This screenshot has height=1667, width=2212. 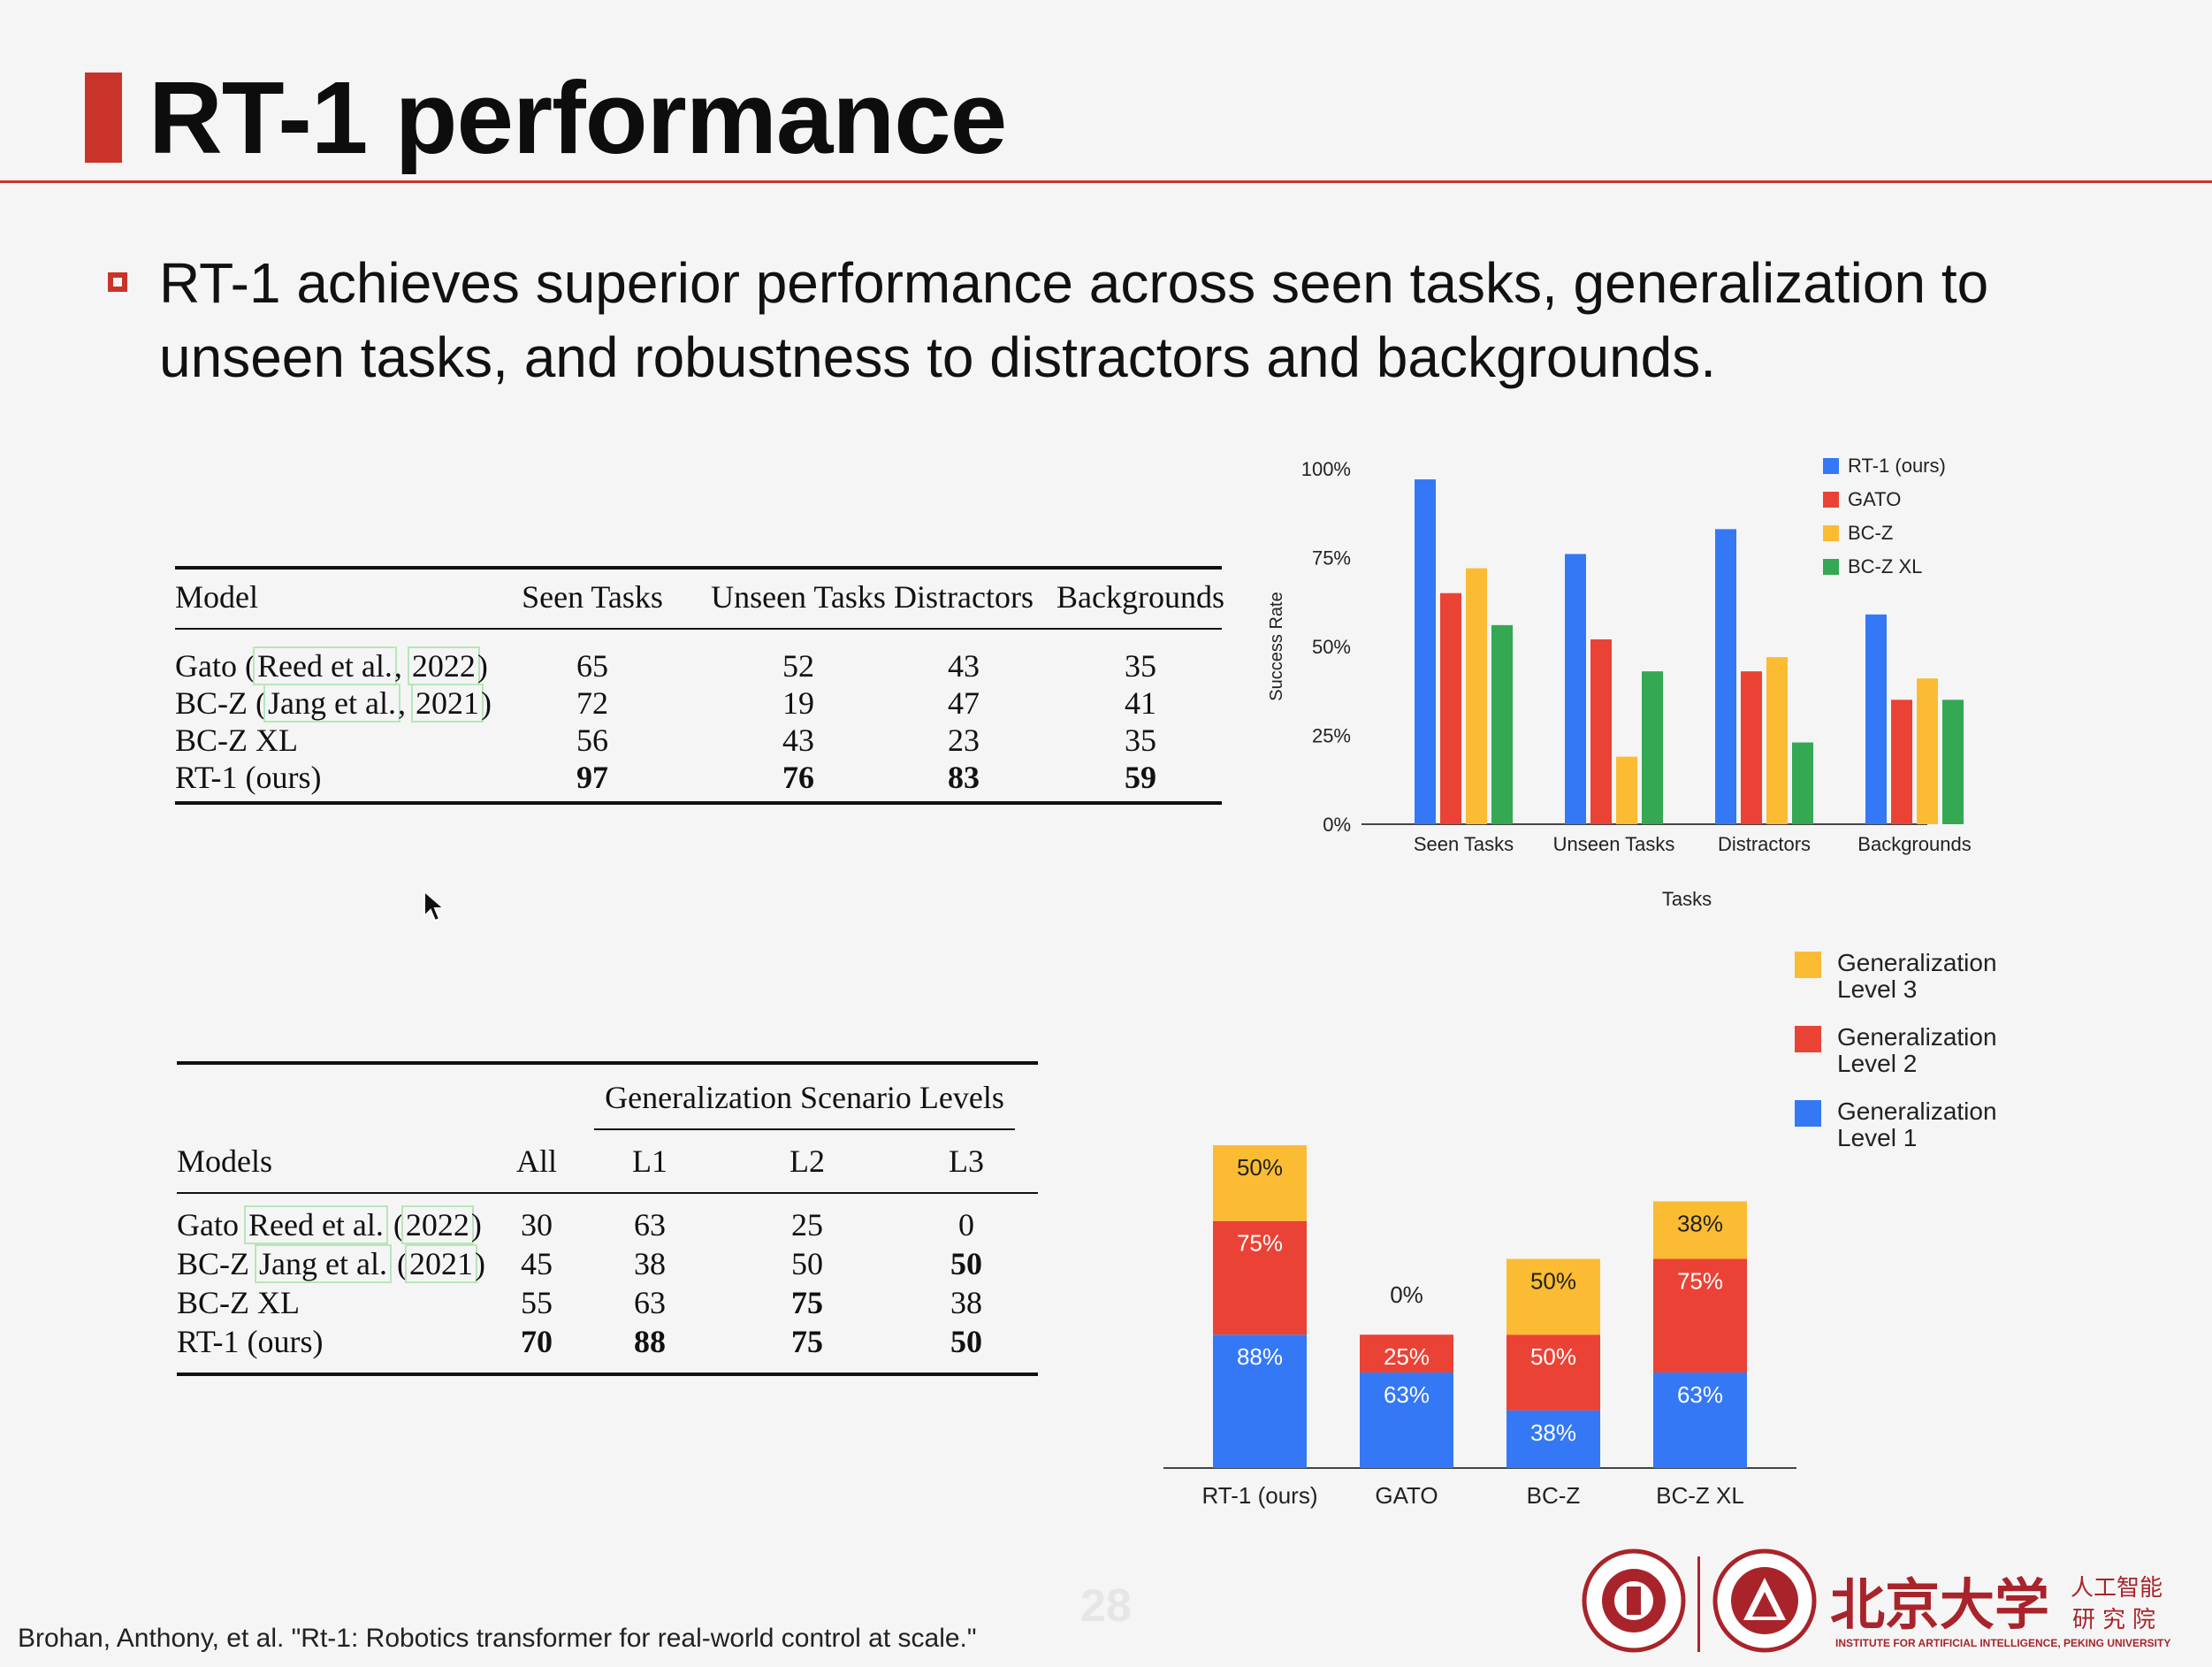 What do you see at coordinates (440, 1263) in the screenshot?
I see `citation-year: 2021` at bounding box center [440, 1263].